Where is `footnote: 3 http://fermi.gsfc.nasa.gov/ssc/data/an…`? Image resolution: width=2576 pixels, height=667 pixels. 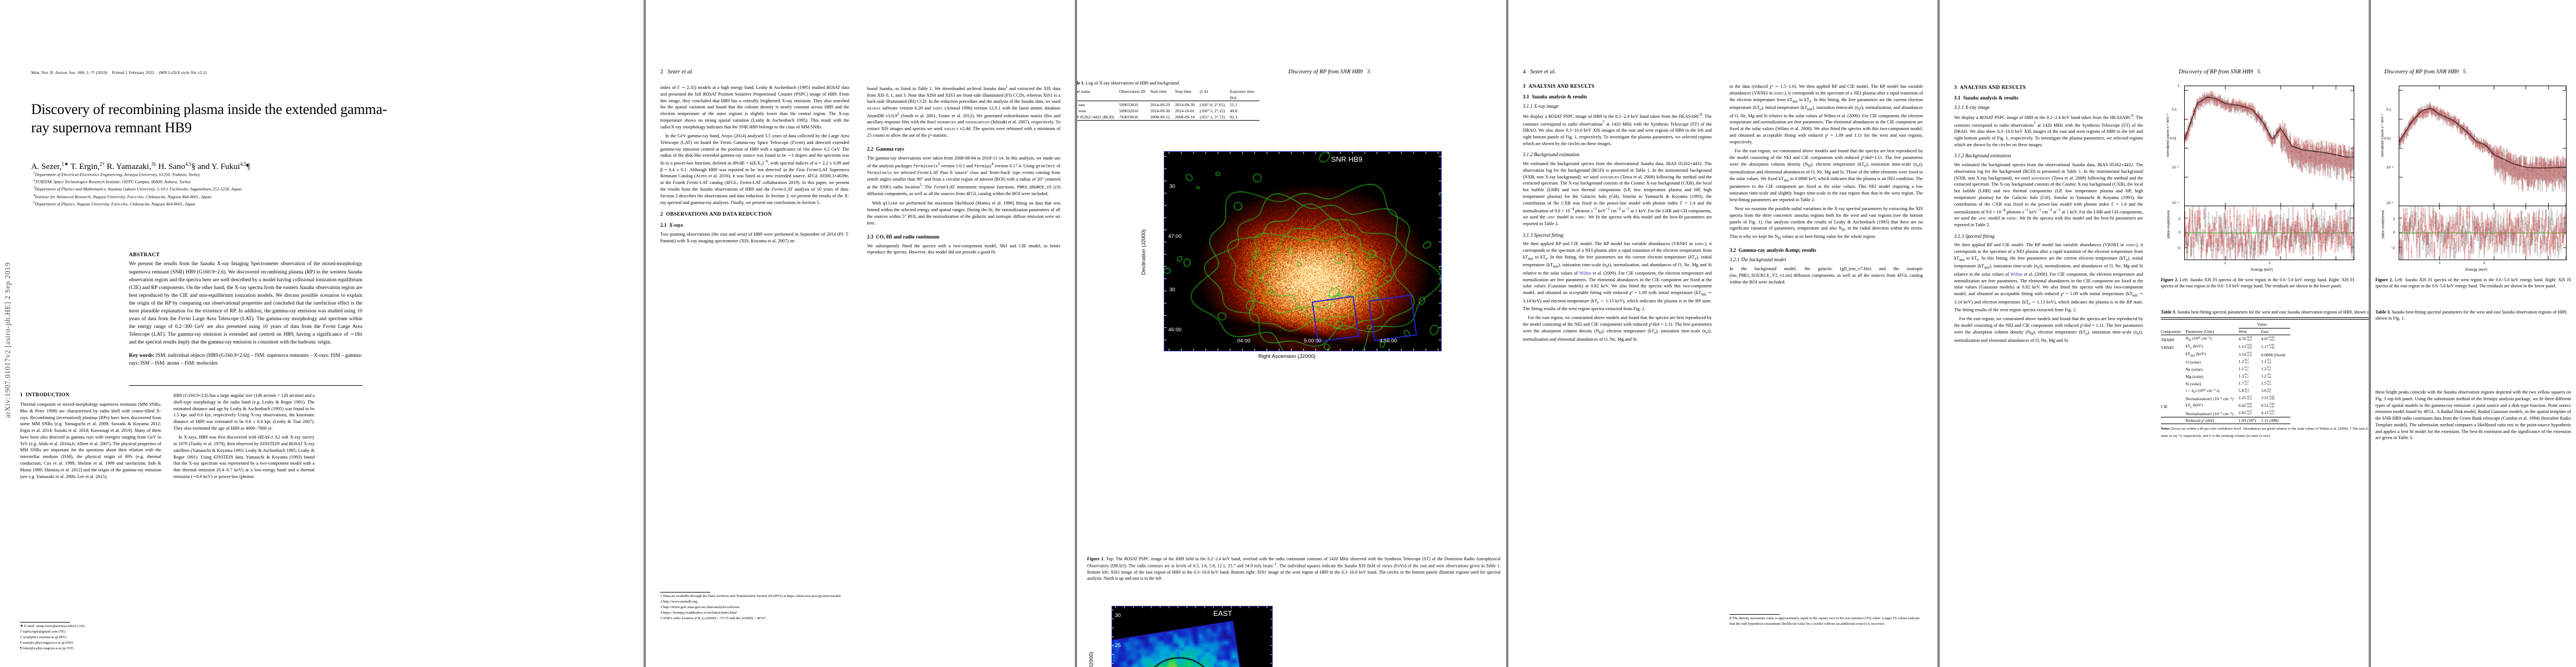
footnote: 3 http://fermi.gsfc.nasa.gov/ssc/data/an… is located at coordinates (700, 607).